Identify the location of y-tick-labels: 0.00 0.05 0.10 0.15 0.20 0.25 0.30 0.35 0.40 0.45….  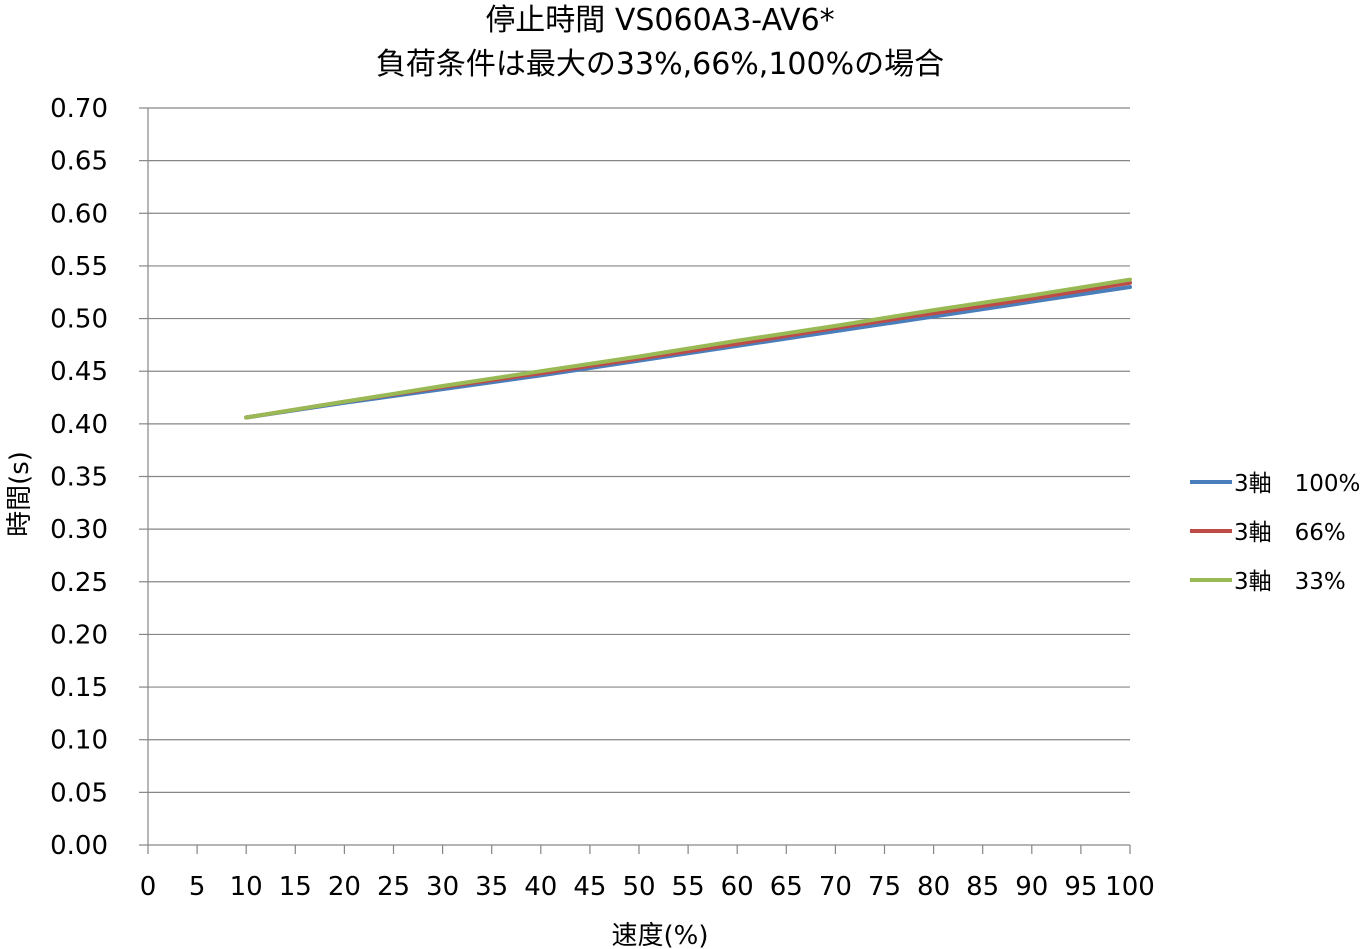
(79, 477).